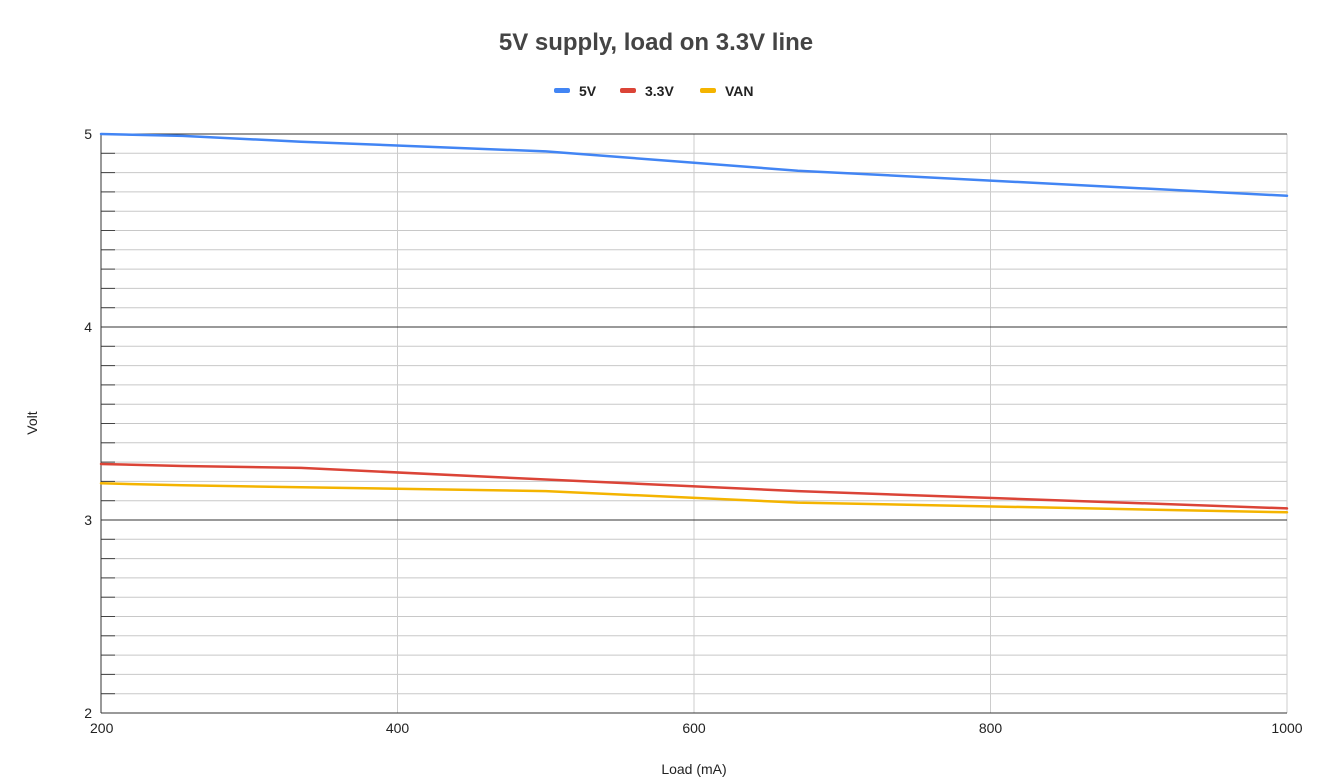 The image size is (1322, 782). I want to click on x-tick-label: 200, so click(102, 728).